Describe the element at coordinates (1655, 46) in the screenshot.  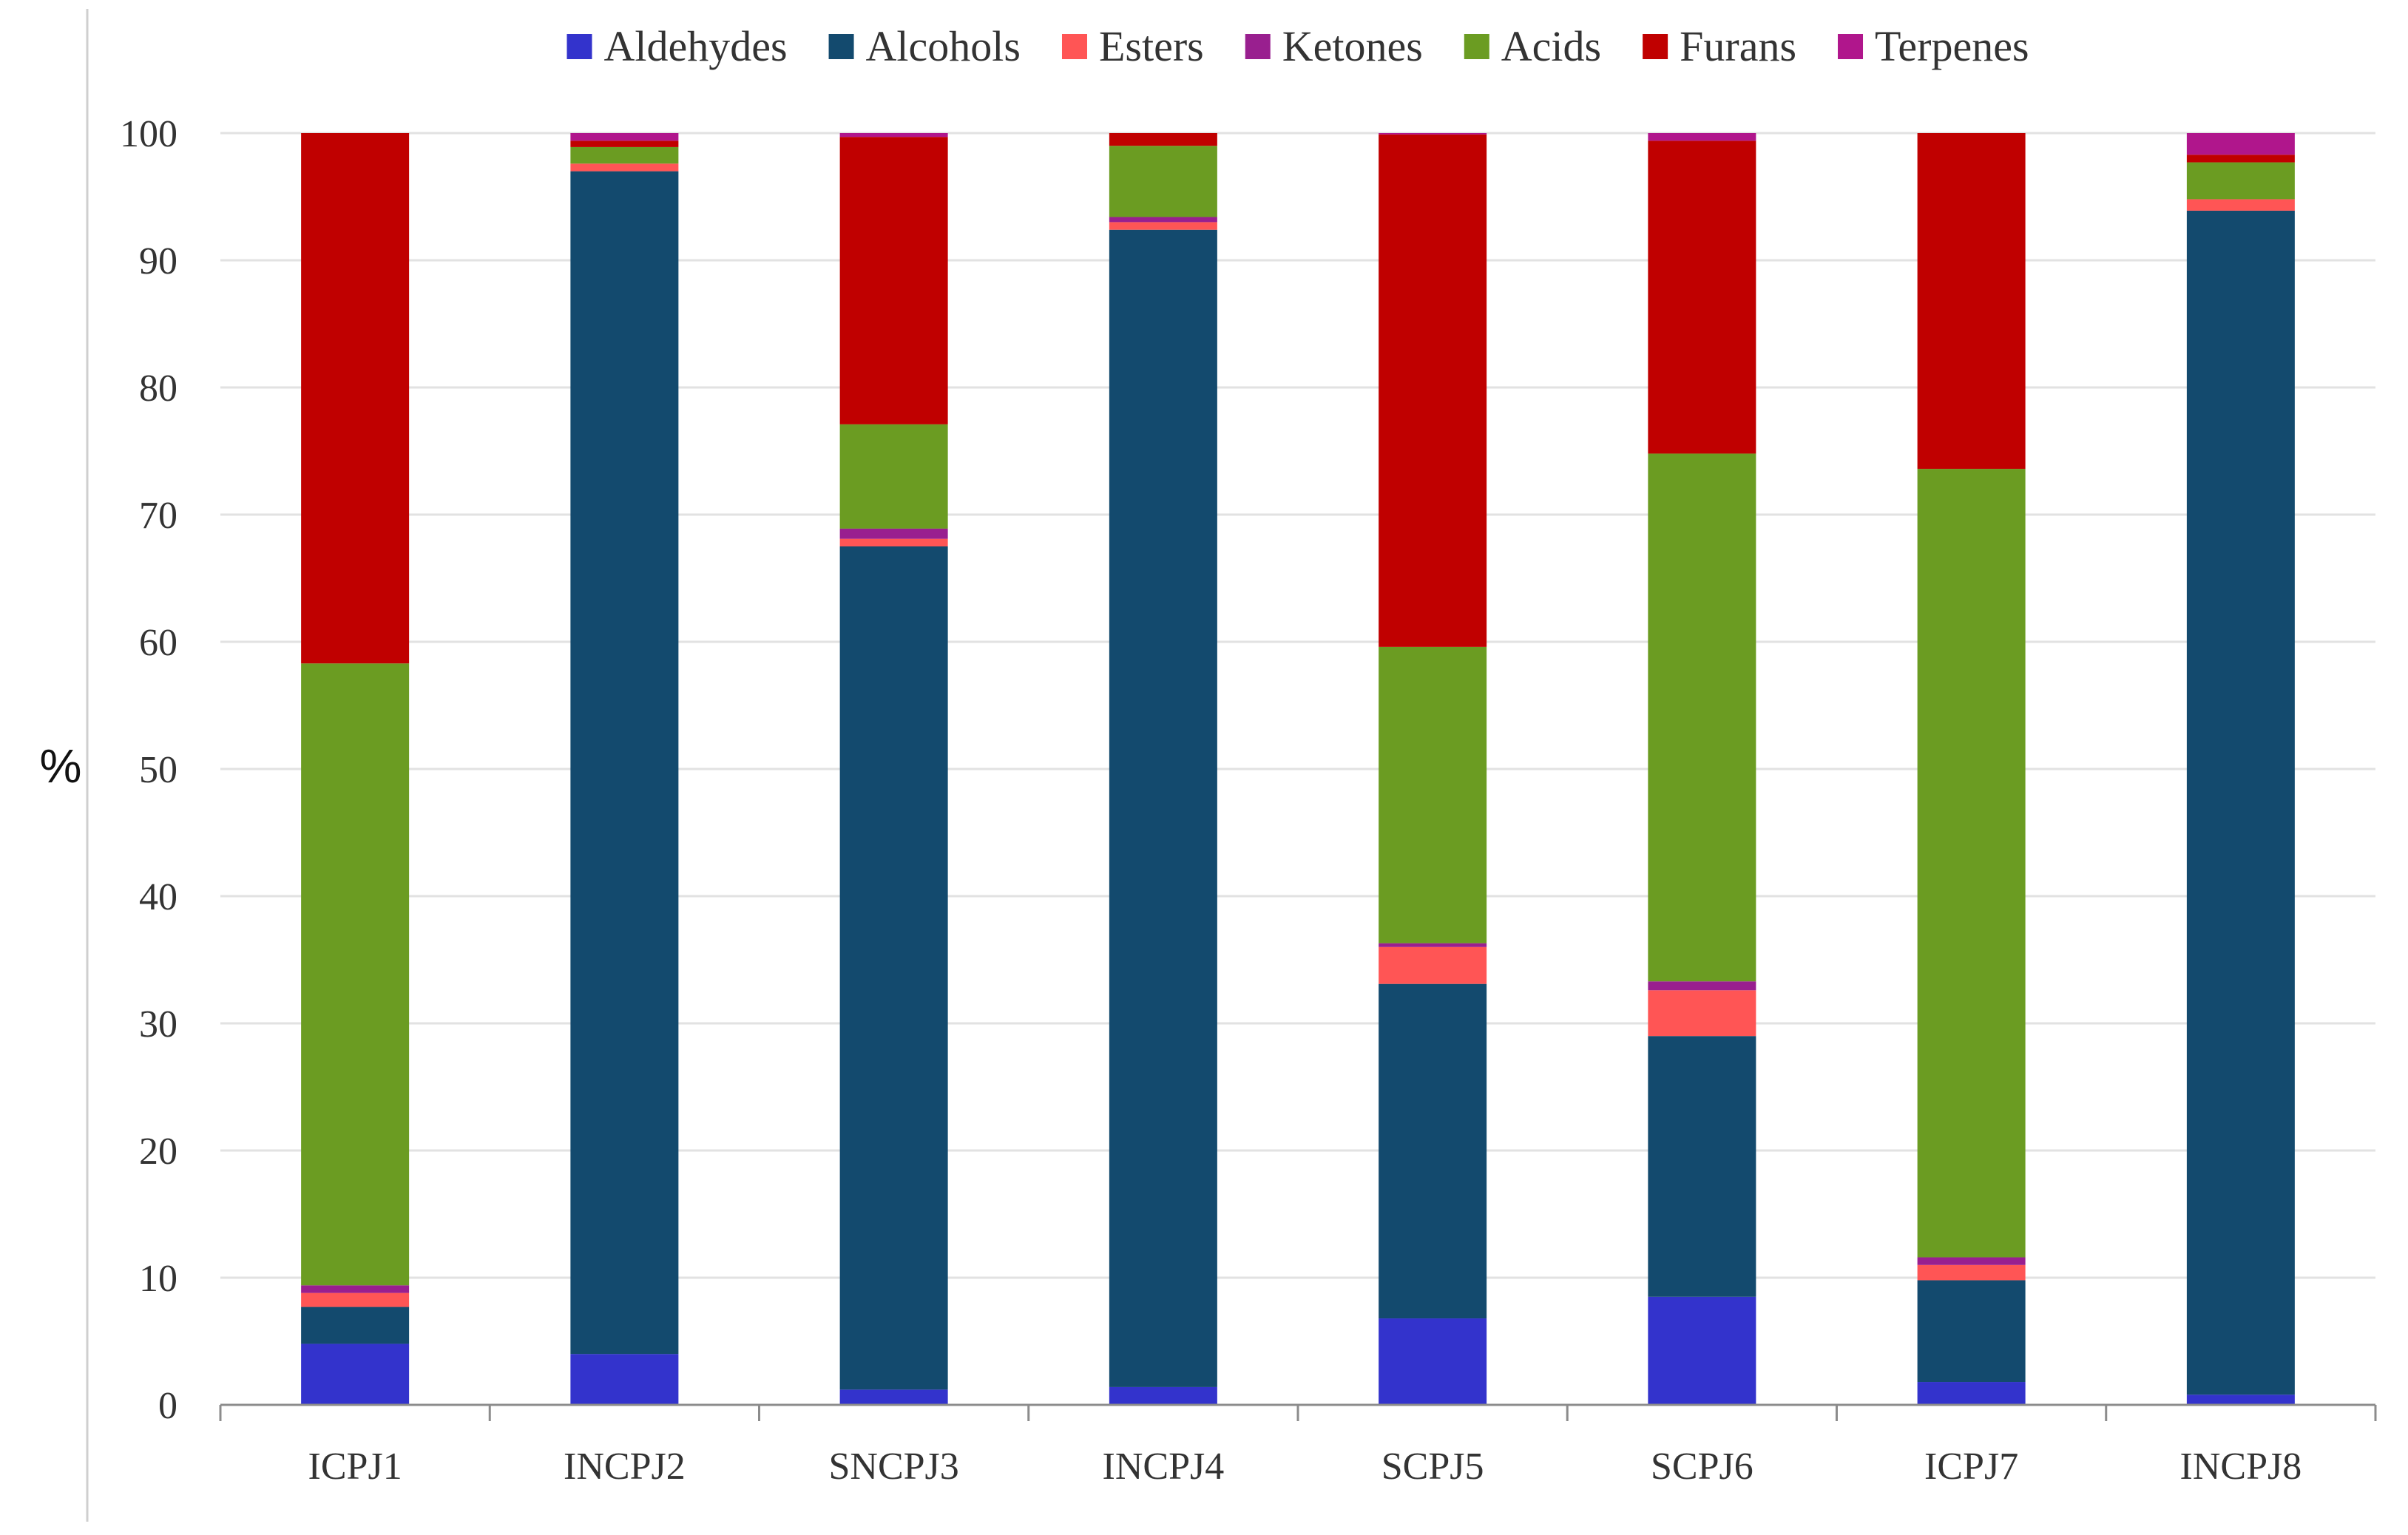
I see `legend-swatch-furans` at that location.